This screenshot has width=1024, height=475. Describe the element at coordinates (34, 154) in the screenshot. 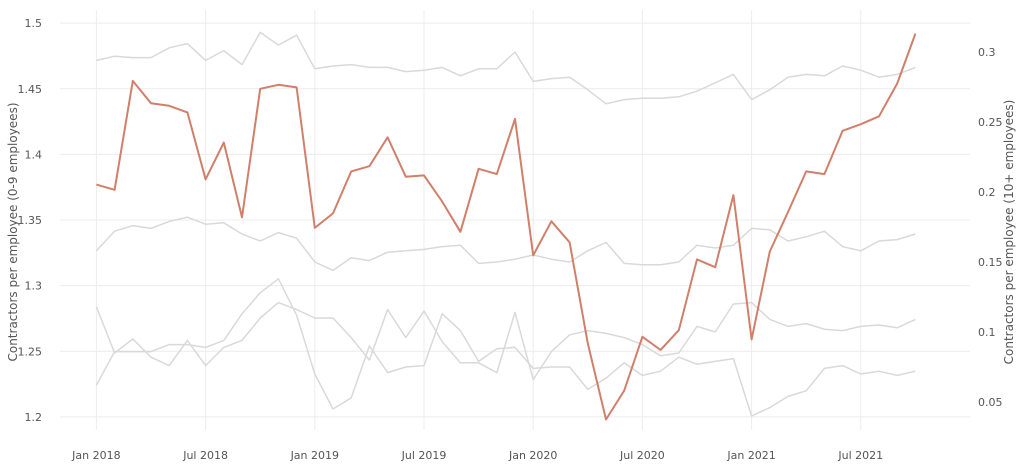

I see `y-tick-label: 1.4` at that location.